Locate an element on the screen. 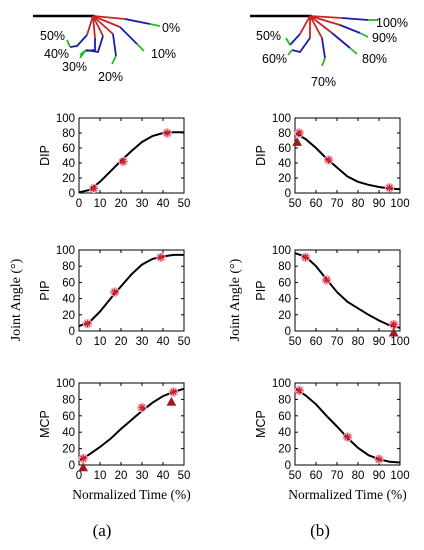 The height and width of the screenshot is (550, 424). shared-ylabel-a: Joint Angle (°) is located at coordinates (16, 299).